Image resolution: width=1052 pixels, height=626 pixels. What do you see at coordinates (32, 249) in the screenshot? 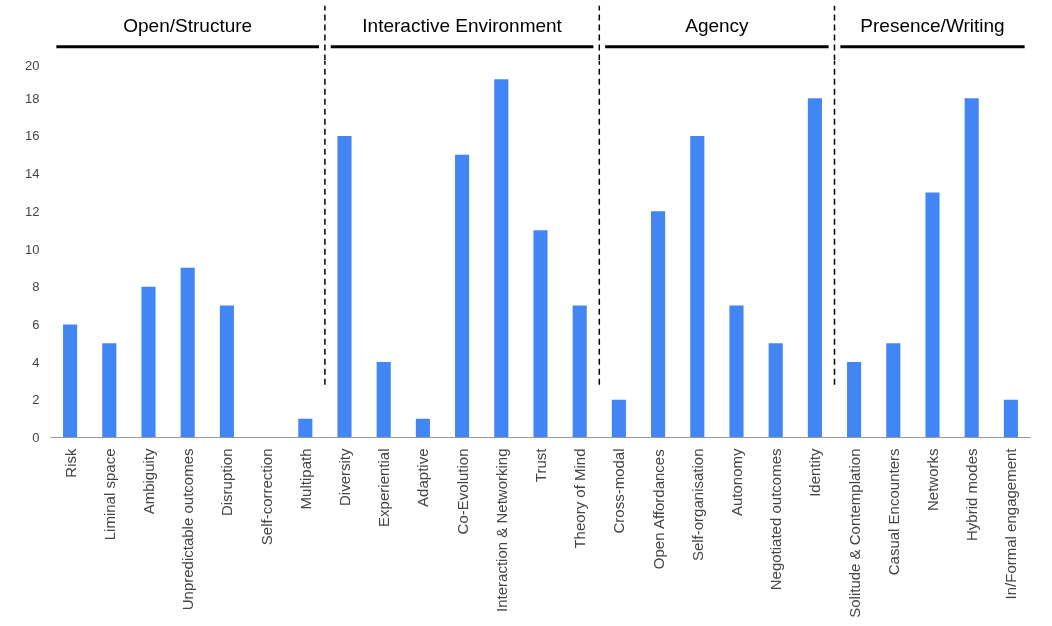
I see `y-tick-label: 10` at bounding box center [32, 249].